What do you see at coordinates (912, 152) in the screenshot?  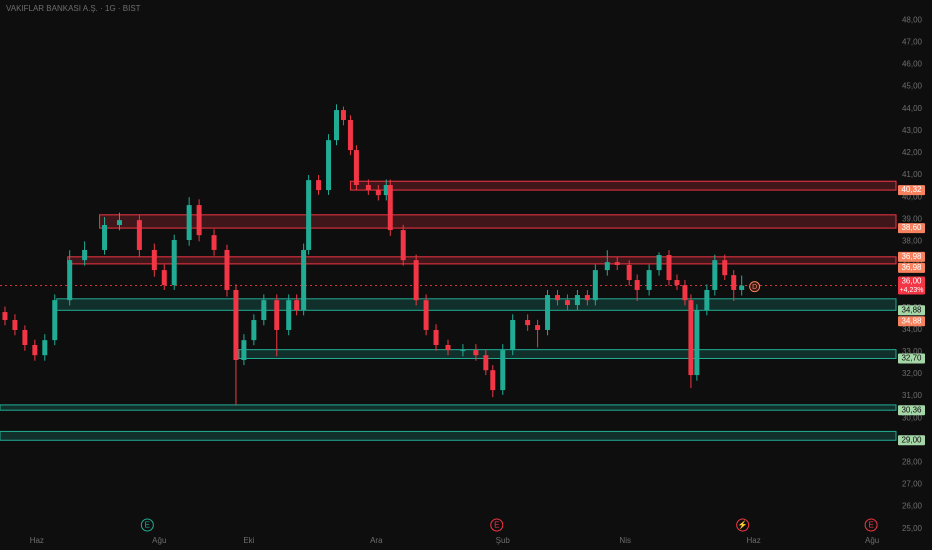 I see `y-tick-label: 42,00` at bounding box center [912, 152].